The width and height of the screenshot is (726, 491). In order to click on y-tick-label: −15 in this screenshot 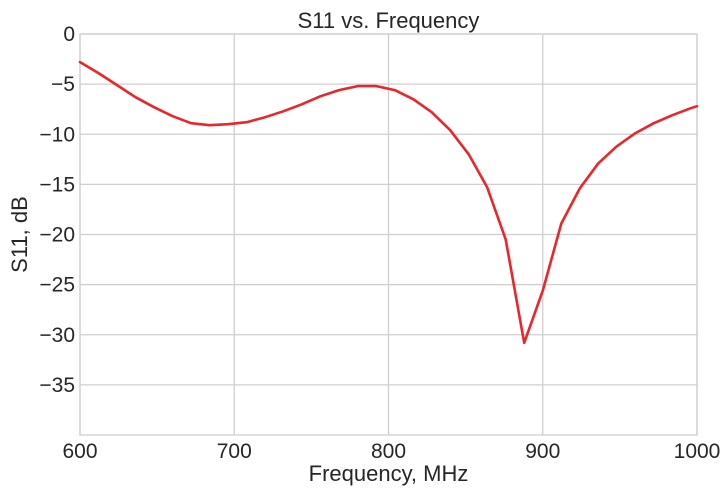, I will do `click(57, 184)`.